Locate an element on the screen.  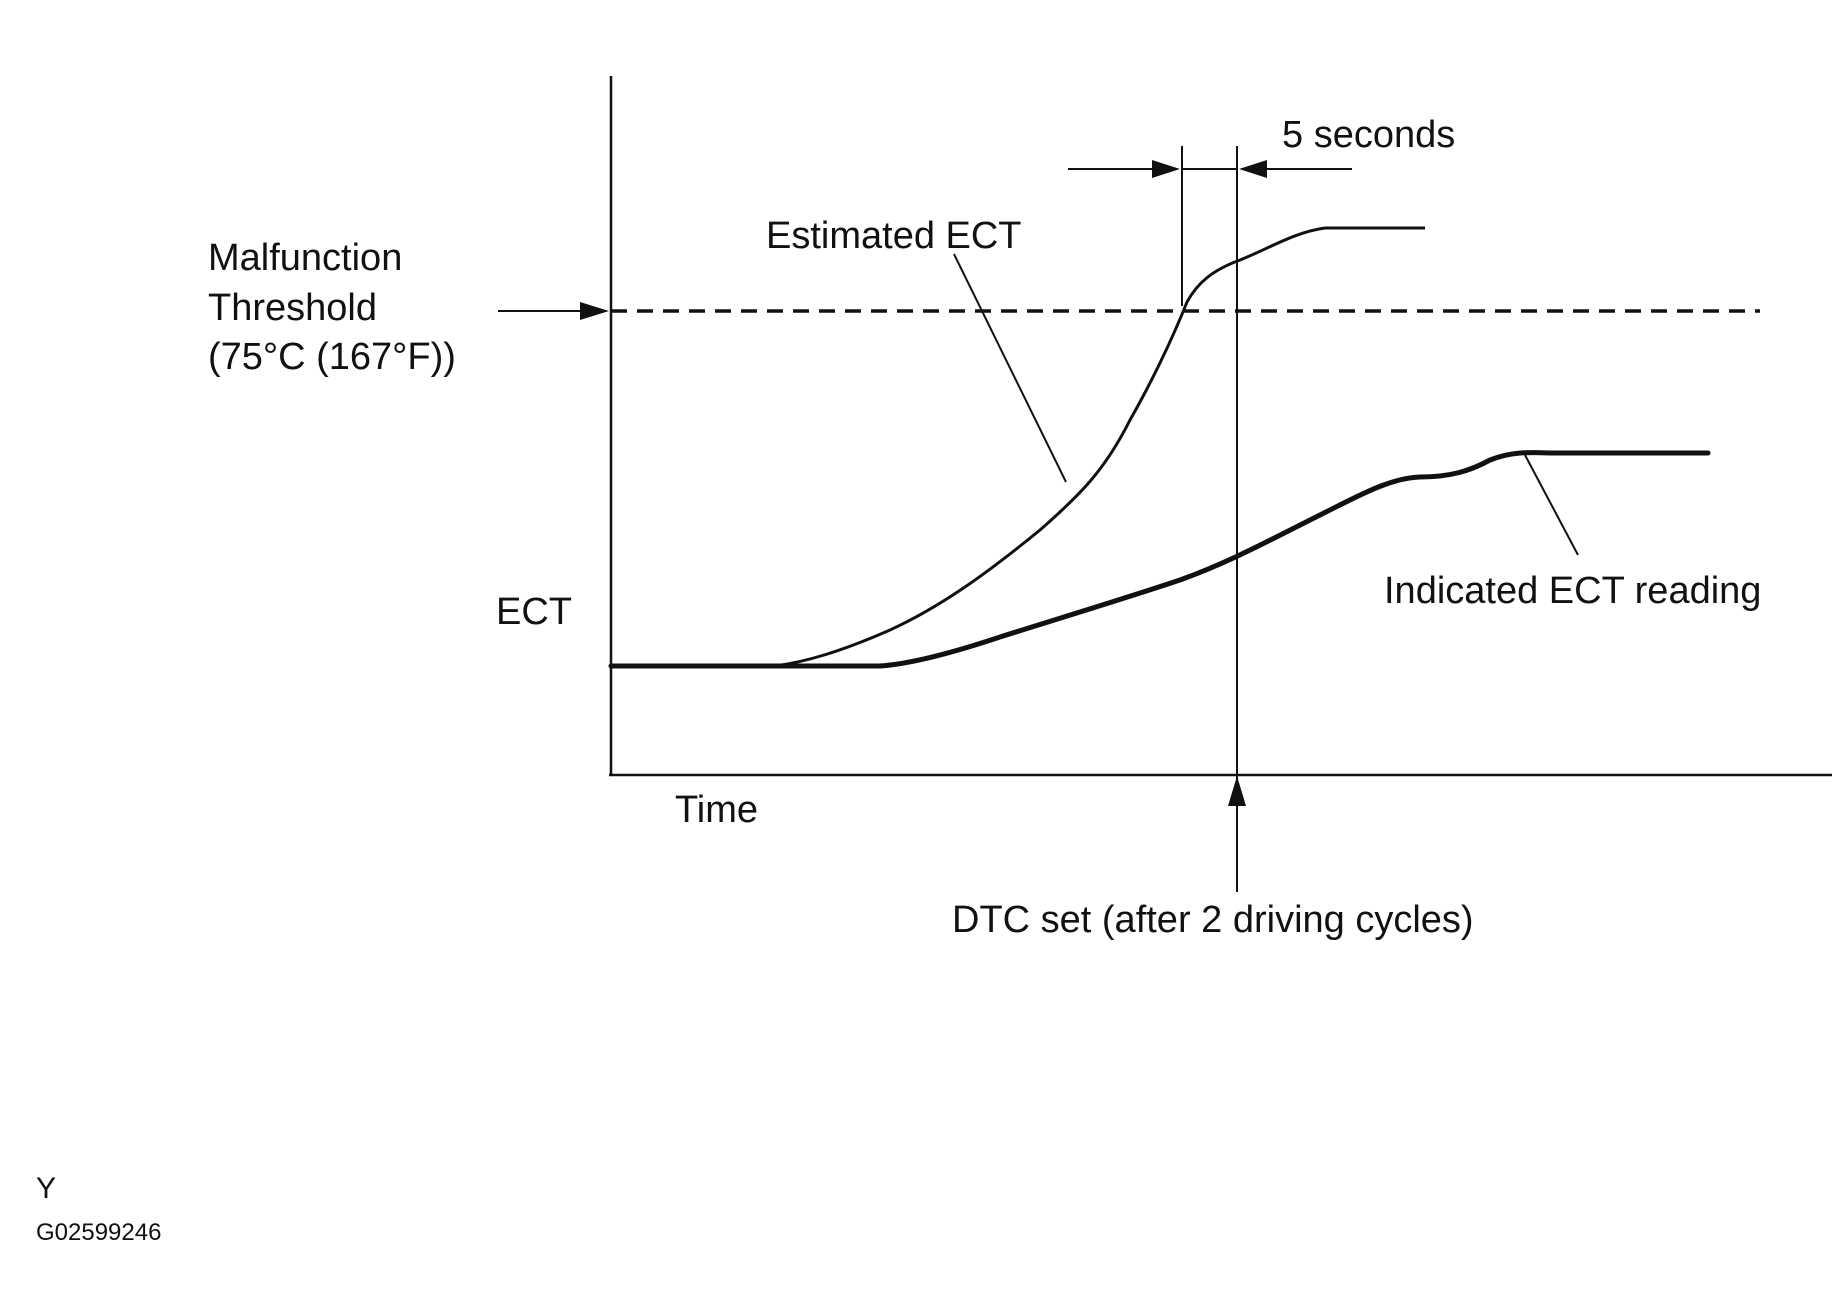
dtc-arrowhead is located at coordinates (1237, 791).